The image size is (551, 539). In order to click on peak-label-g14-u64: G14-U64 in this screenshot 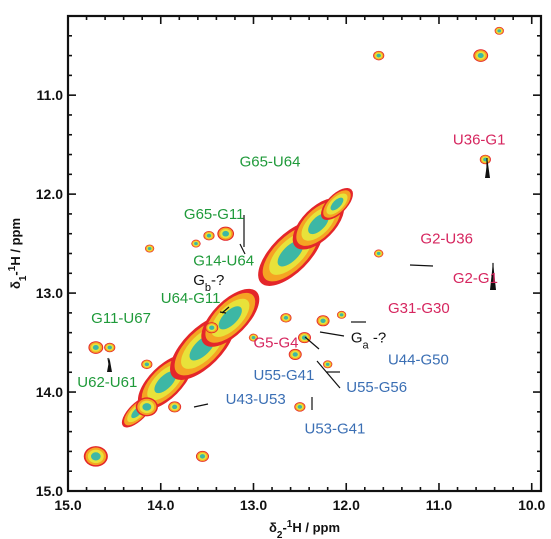, I will do `click(223, 260)`.